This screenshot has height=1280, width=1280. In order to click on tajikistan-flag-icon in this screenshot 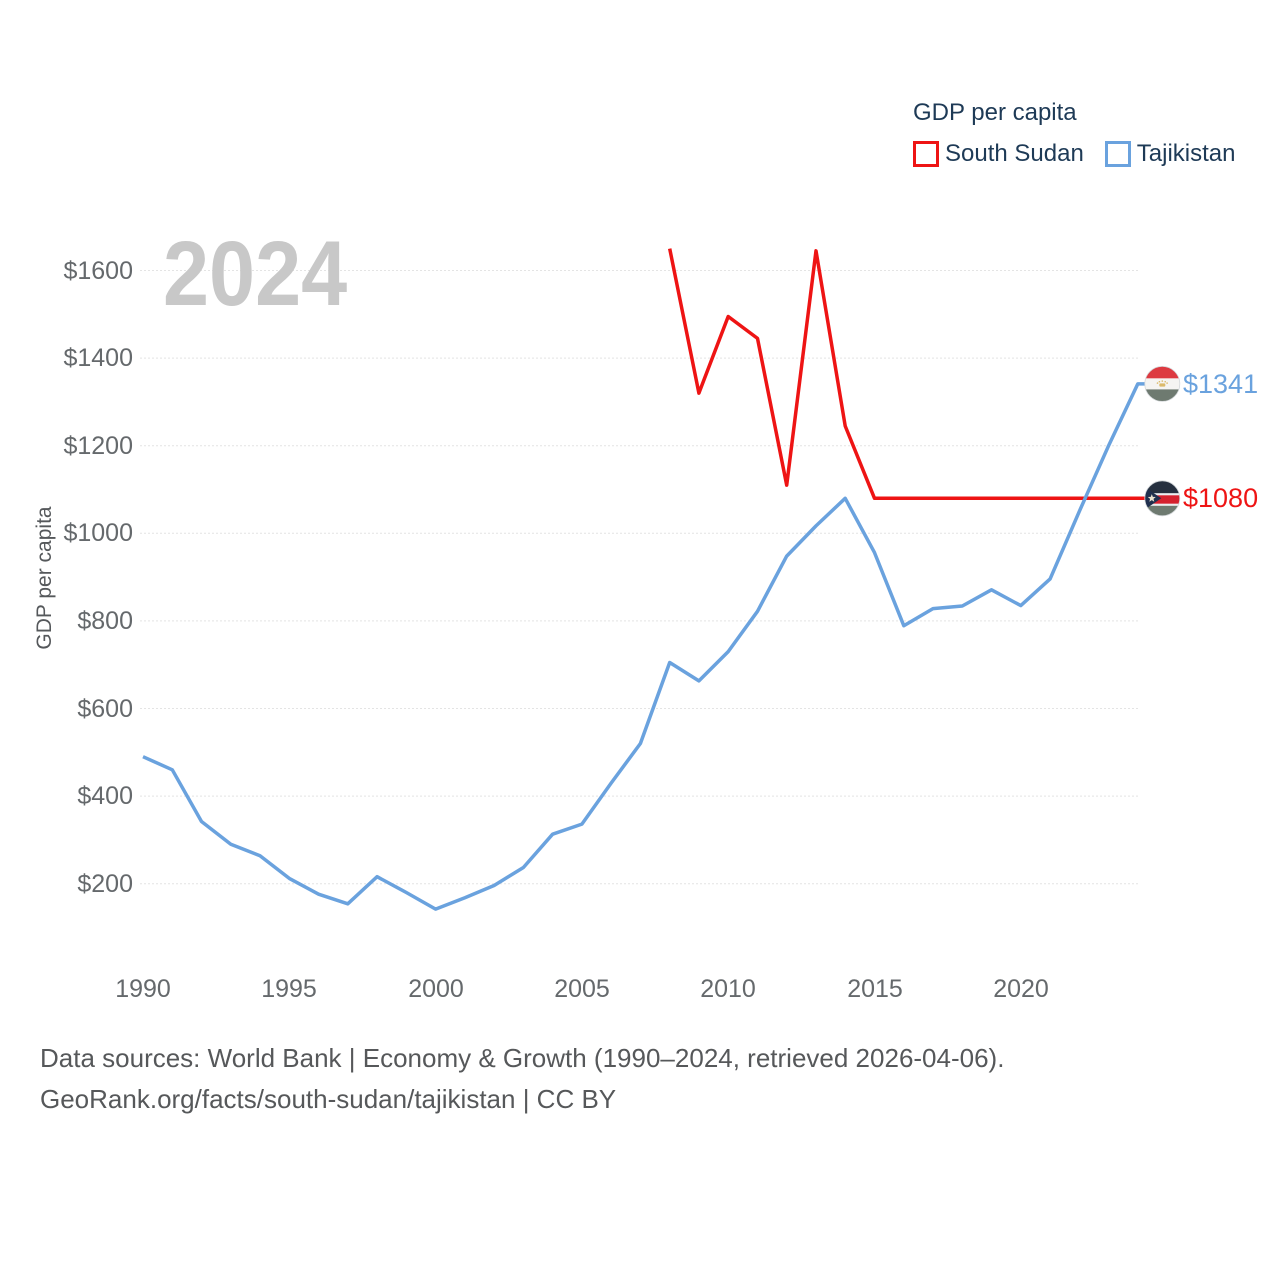, I will do `click(1162, 383)`.